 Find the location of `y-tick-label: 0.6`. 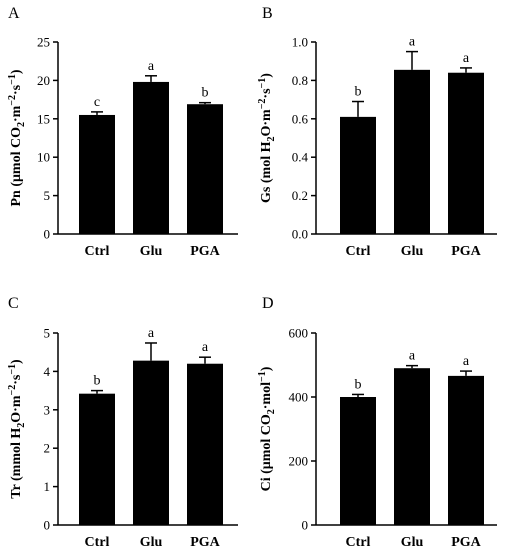

y-tick-label: 0.6 is located at coordinates (300, 118).